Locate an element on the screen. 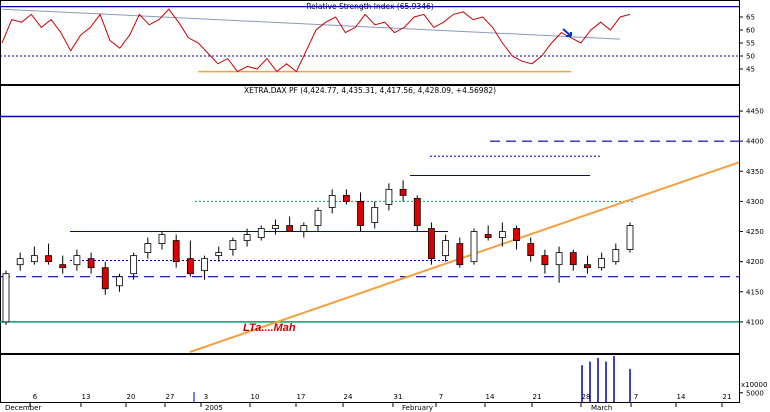  date-label: 17 is located at coordinates (301, 397).